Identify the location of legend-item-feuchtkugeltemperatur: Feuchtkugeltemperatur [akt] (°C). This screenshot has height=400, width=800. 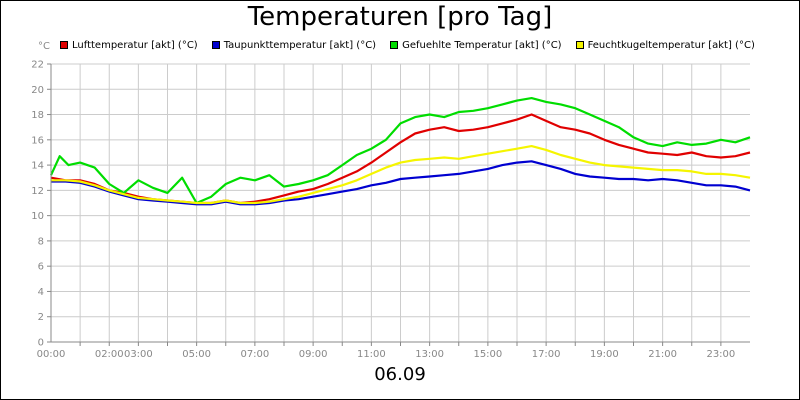
(665, 45).